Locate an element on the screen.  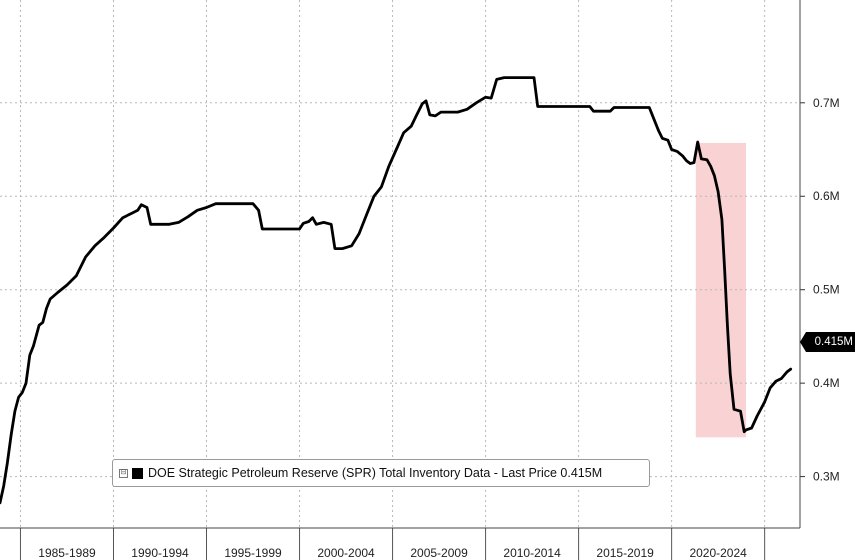
x-tick-label: 2005-2009 is located at coordinates (439, 553).